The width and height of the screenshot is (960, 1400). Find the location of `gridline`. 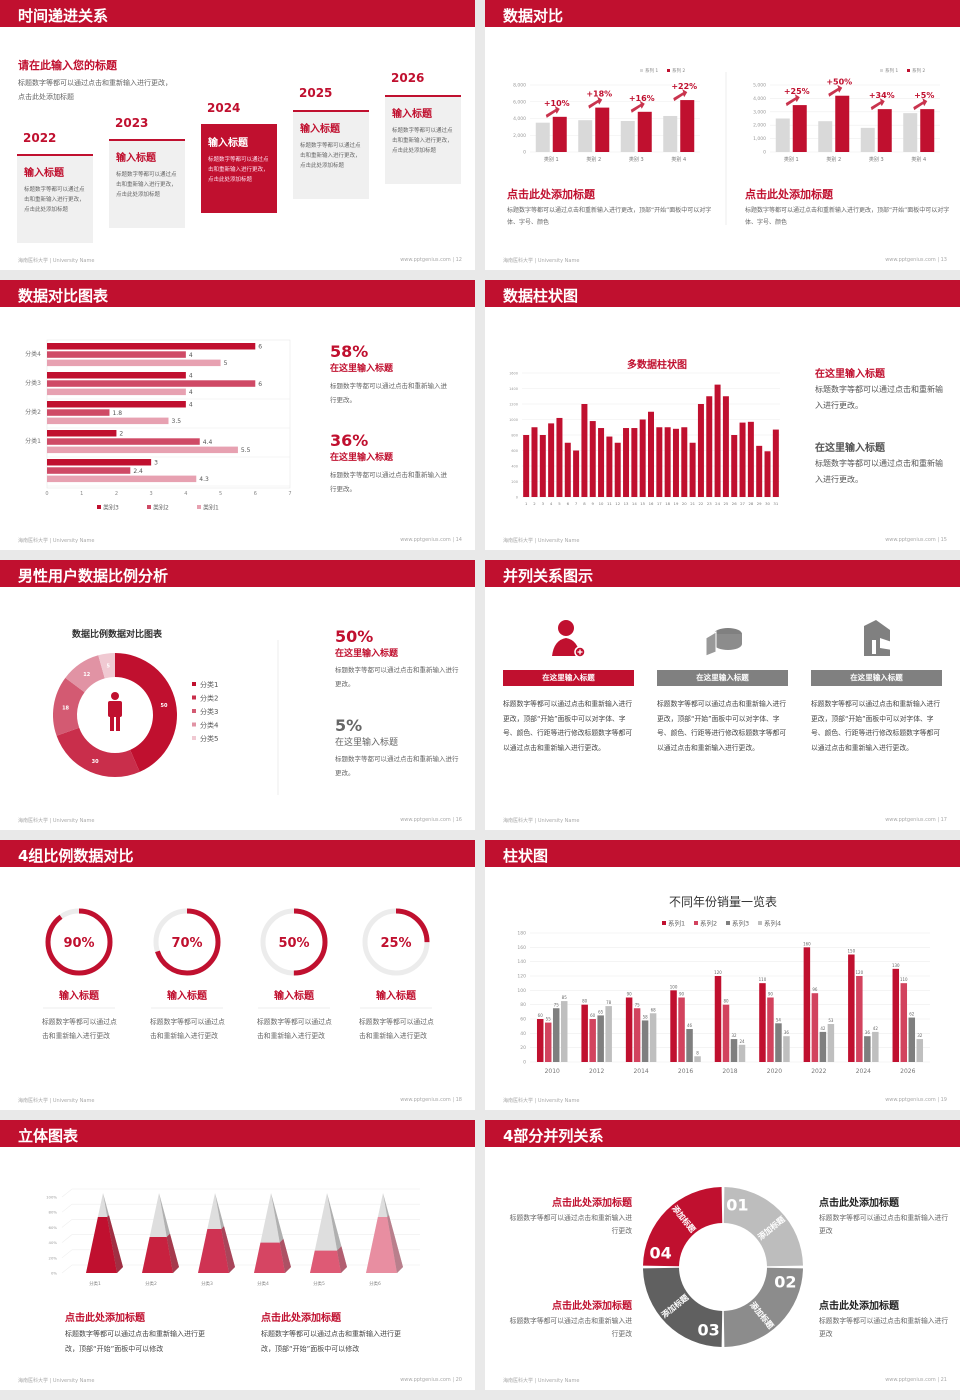

gridline is located at coordinates (240, 1238).